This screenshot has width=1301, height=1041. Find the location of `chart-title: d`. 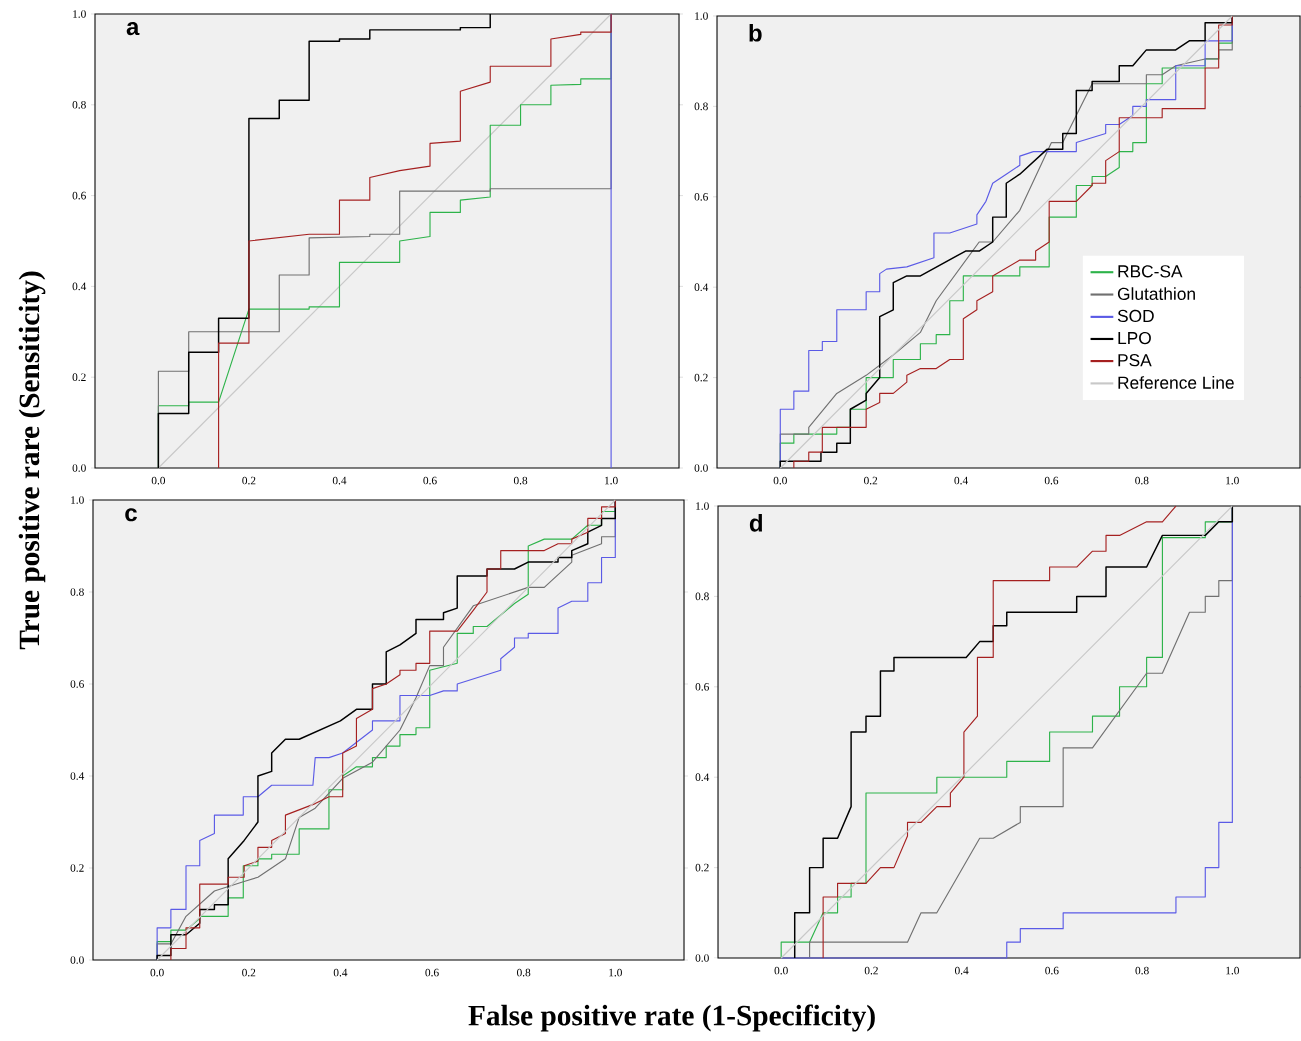

chart-title: d is located at coordinates (755, 523).